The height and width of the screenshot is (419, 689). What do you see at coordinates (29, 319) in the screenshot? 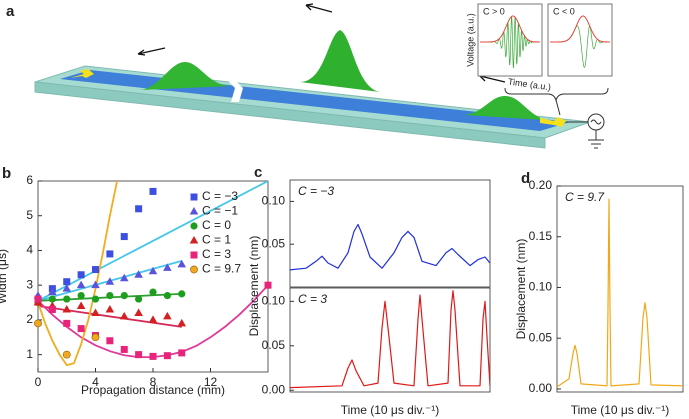
I see `y-tick-label: 2` at bounding box center [29, 319].